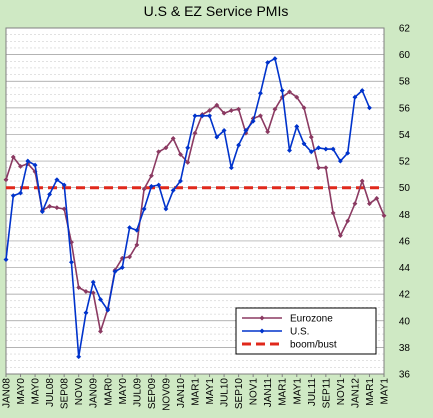  Describe the element at coordinates (210, 391) in the screenshot. I see `x-tick-label: MAY1` at that location.